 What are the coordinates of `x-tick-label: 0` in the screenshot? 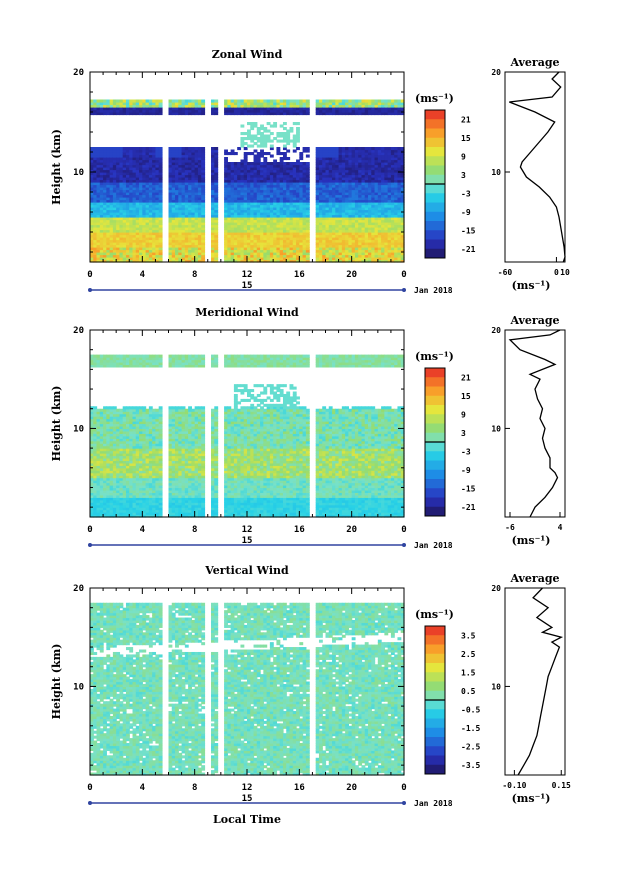 It's located at (403, 275).